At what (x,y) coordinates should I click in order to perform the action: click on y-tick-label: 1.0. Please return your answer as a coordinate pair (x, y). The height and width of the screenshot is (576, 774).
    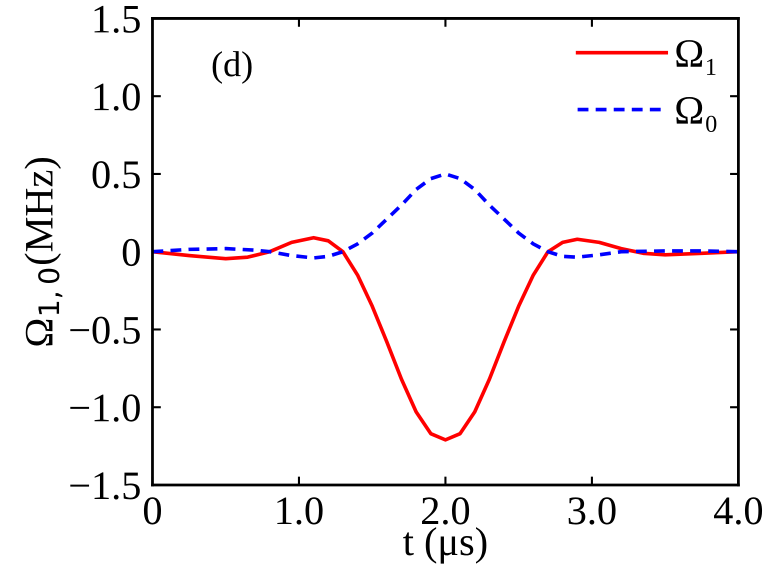
    Looking at the image, I should click on (117, 97).